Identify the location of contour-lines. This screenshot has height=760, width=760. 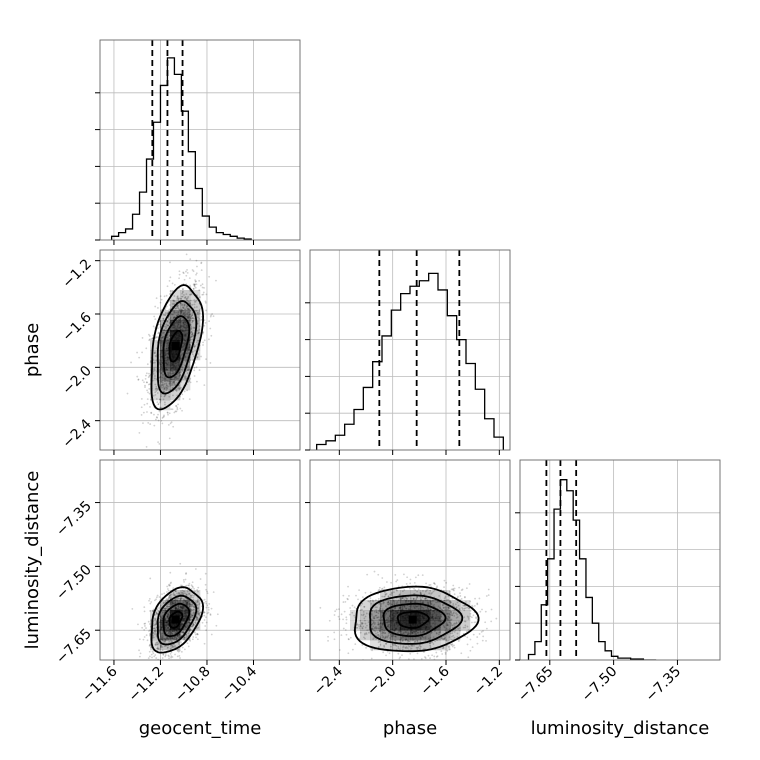
(177, 347).